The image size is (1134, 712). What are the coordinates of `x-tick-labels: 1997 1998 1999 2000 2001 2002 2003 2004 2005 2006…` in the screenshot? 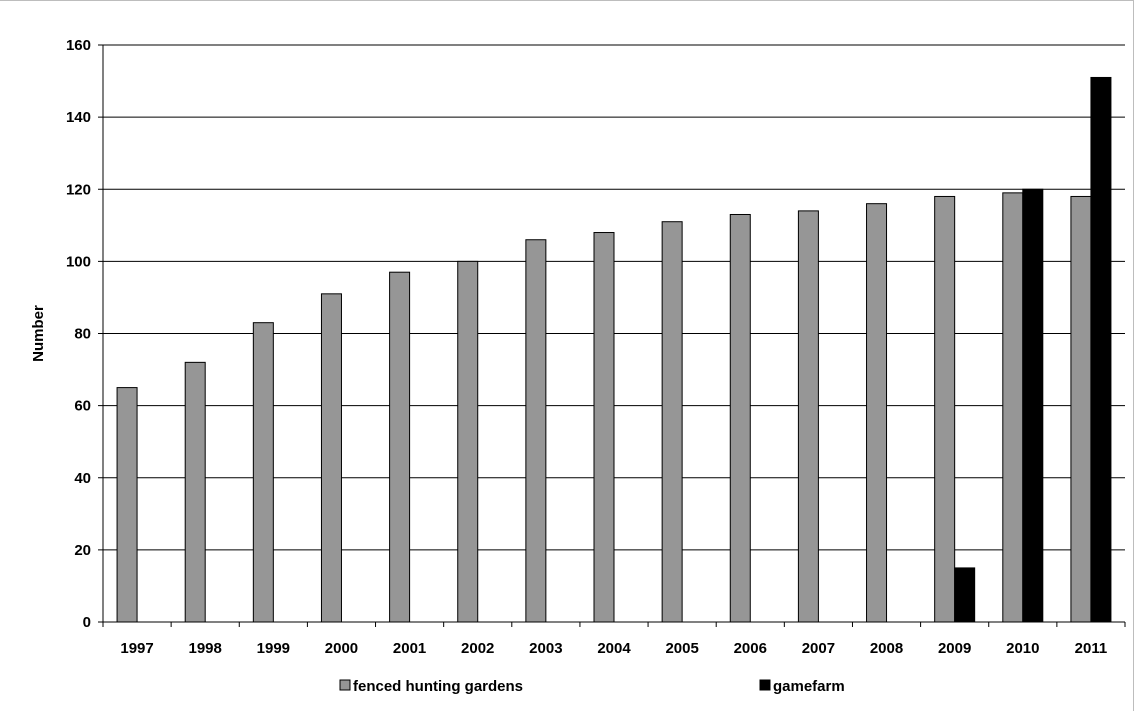 It's located at (613, 648).